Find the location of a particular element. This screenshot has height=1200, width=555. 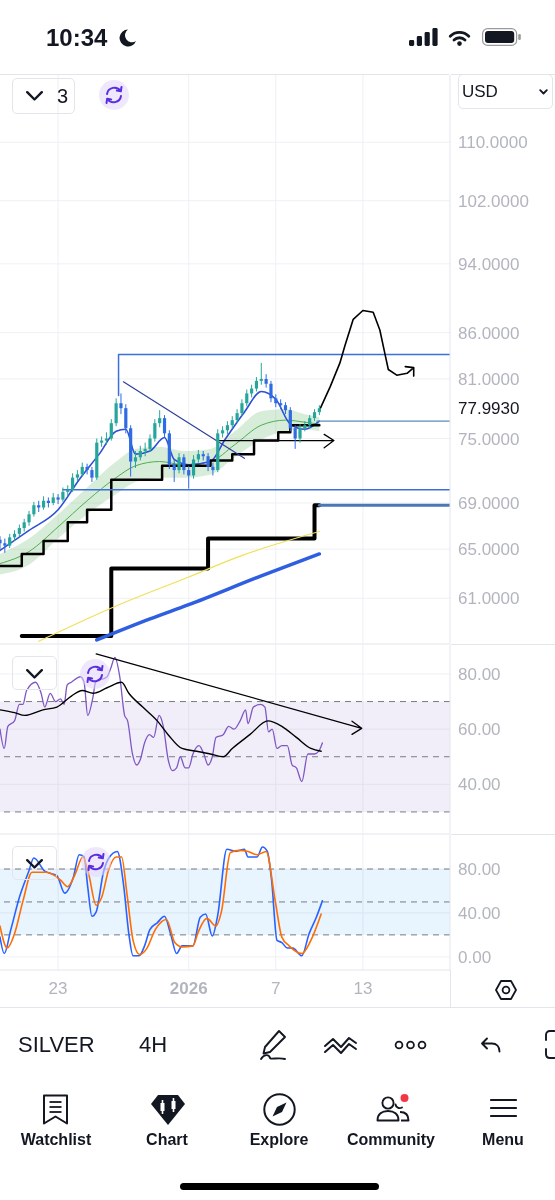

y-tick-label: 69.0000 is located at coordinates (489, 504).